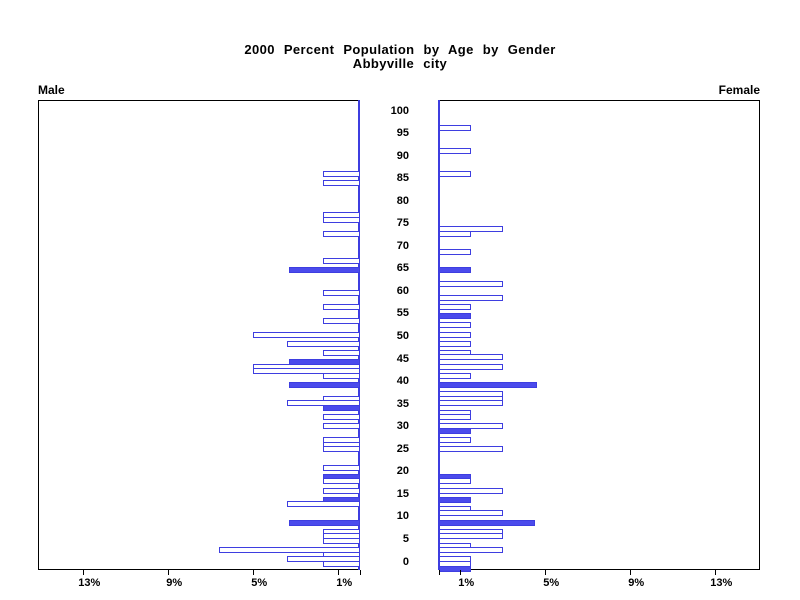 The width and height of the screenshot is (800, 600). What do you see at coordinates (402, 290) in the screenshot?
I see `age-tick-label-60: 60` at bounding box center [402, 290].